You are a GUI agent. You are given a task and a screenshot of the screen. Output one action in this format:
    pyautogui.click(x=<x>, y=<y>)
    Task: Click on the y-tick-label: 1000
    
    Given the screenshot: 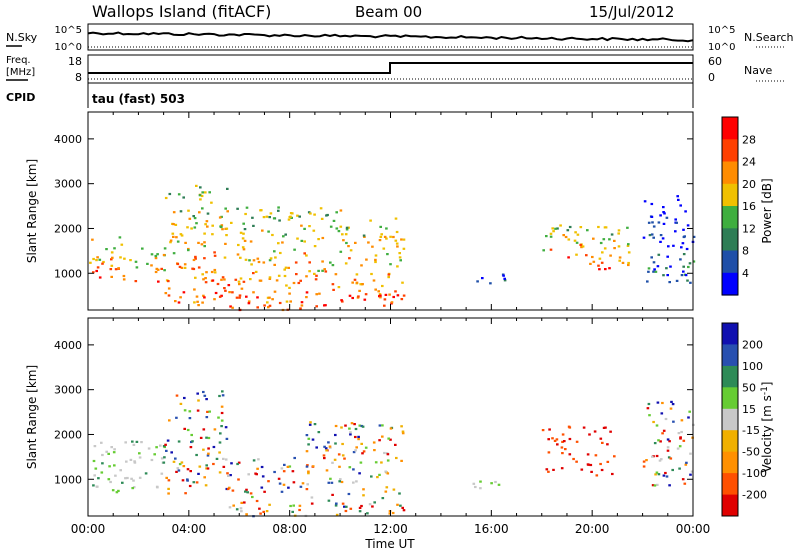 What is the action you would take?
    pyautogui.click(x=68, y=273)
    